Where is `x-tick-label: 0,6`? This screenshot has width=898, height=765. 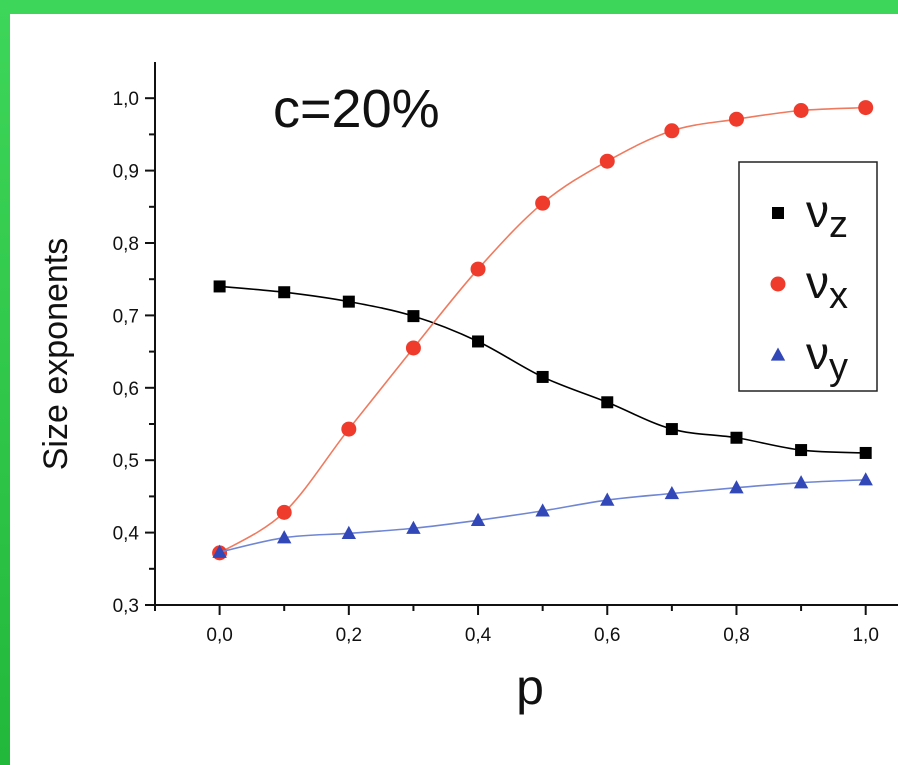 x-tick-label: 0,6 is located at coordinates (607, 635).